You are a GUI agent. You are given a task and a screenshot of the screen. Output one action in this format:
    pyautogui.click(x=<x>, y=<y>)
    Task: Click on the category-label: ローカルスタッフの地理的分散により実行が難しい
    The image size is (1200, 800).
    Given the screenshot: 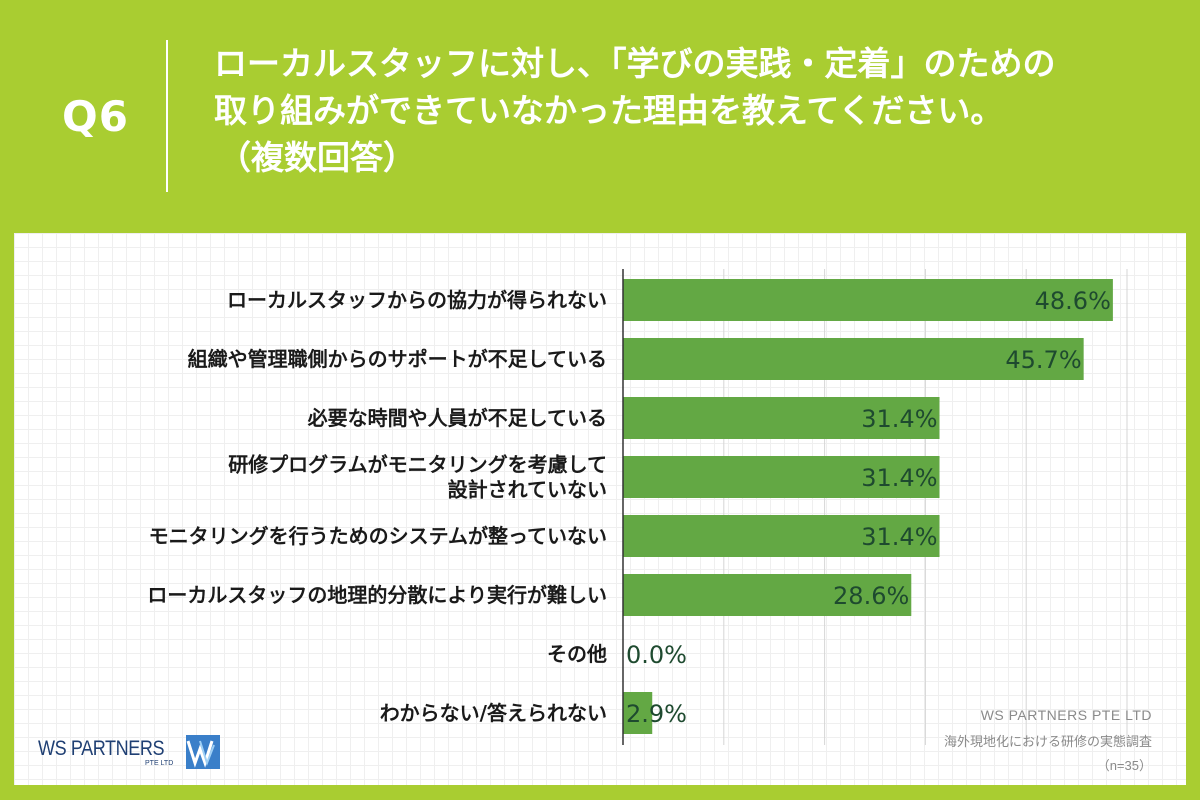 What is the action you would take?
    pyautogui.click(x=377, y=595)
    